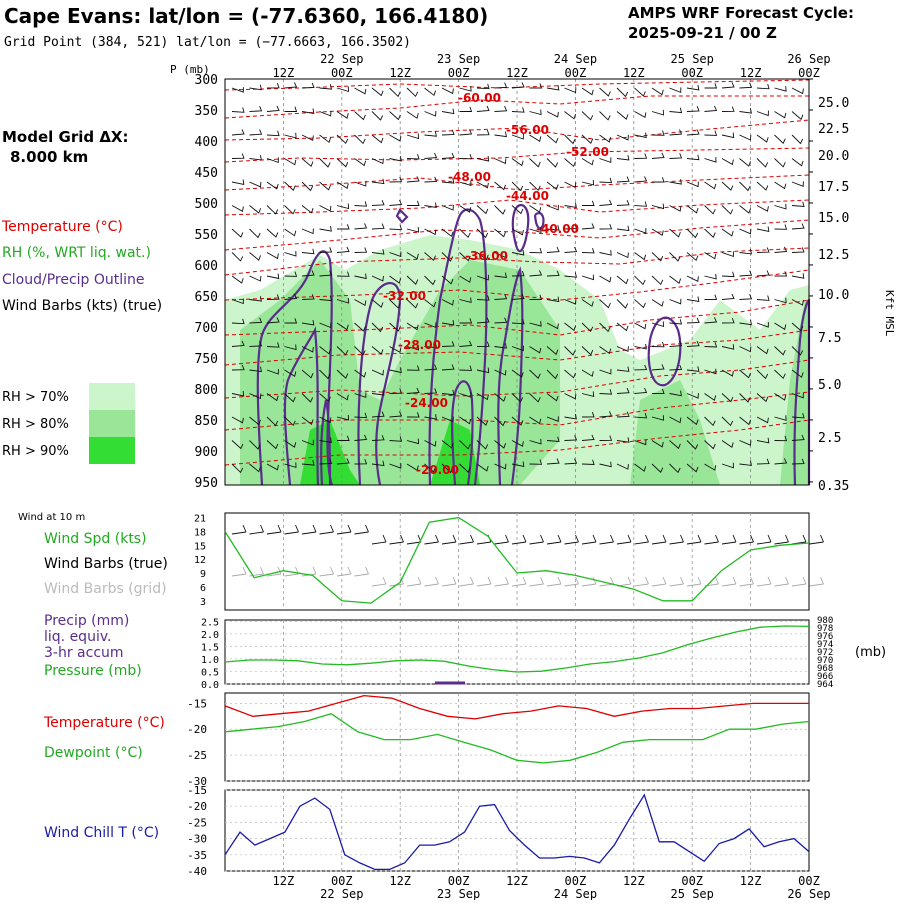 This screenshot has width=900, height=905. What do you see at coordinates (833, 486) in the screenshot?
I see `height-tick-label: 0.35` at bounding box center [833, 486].